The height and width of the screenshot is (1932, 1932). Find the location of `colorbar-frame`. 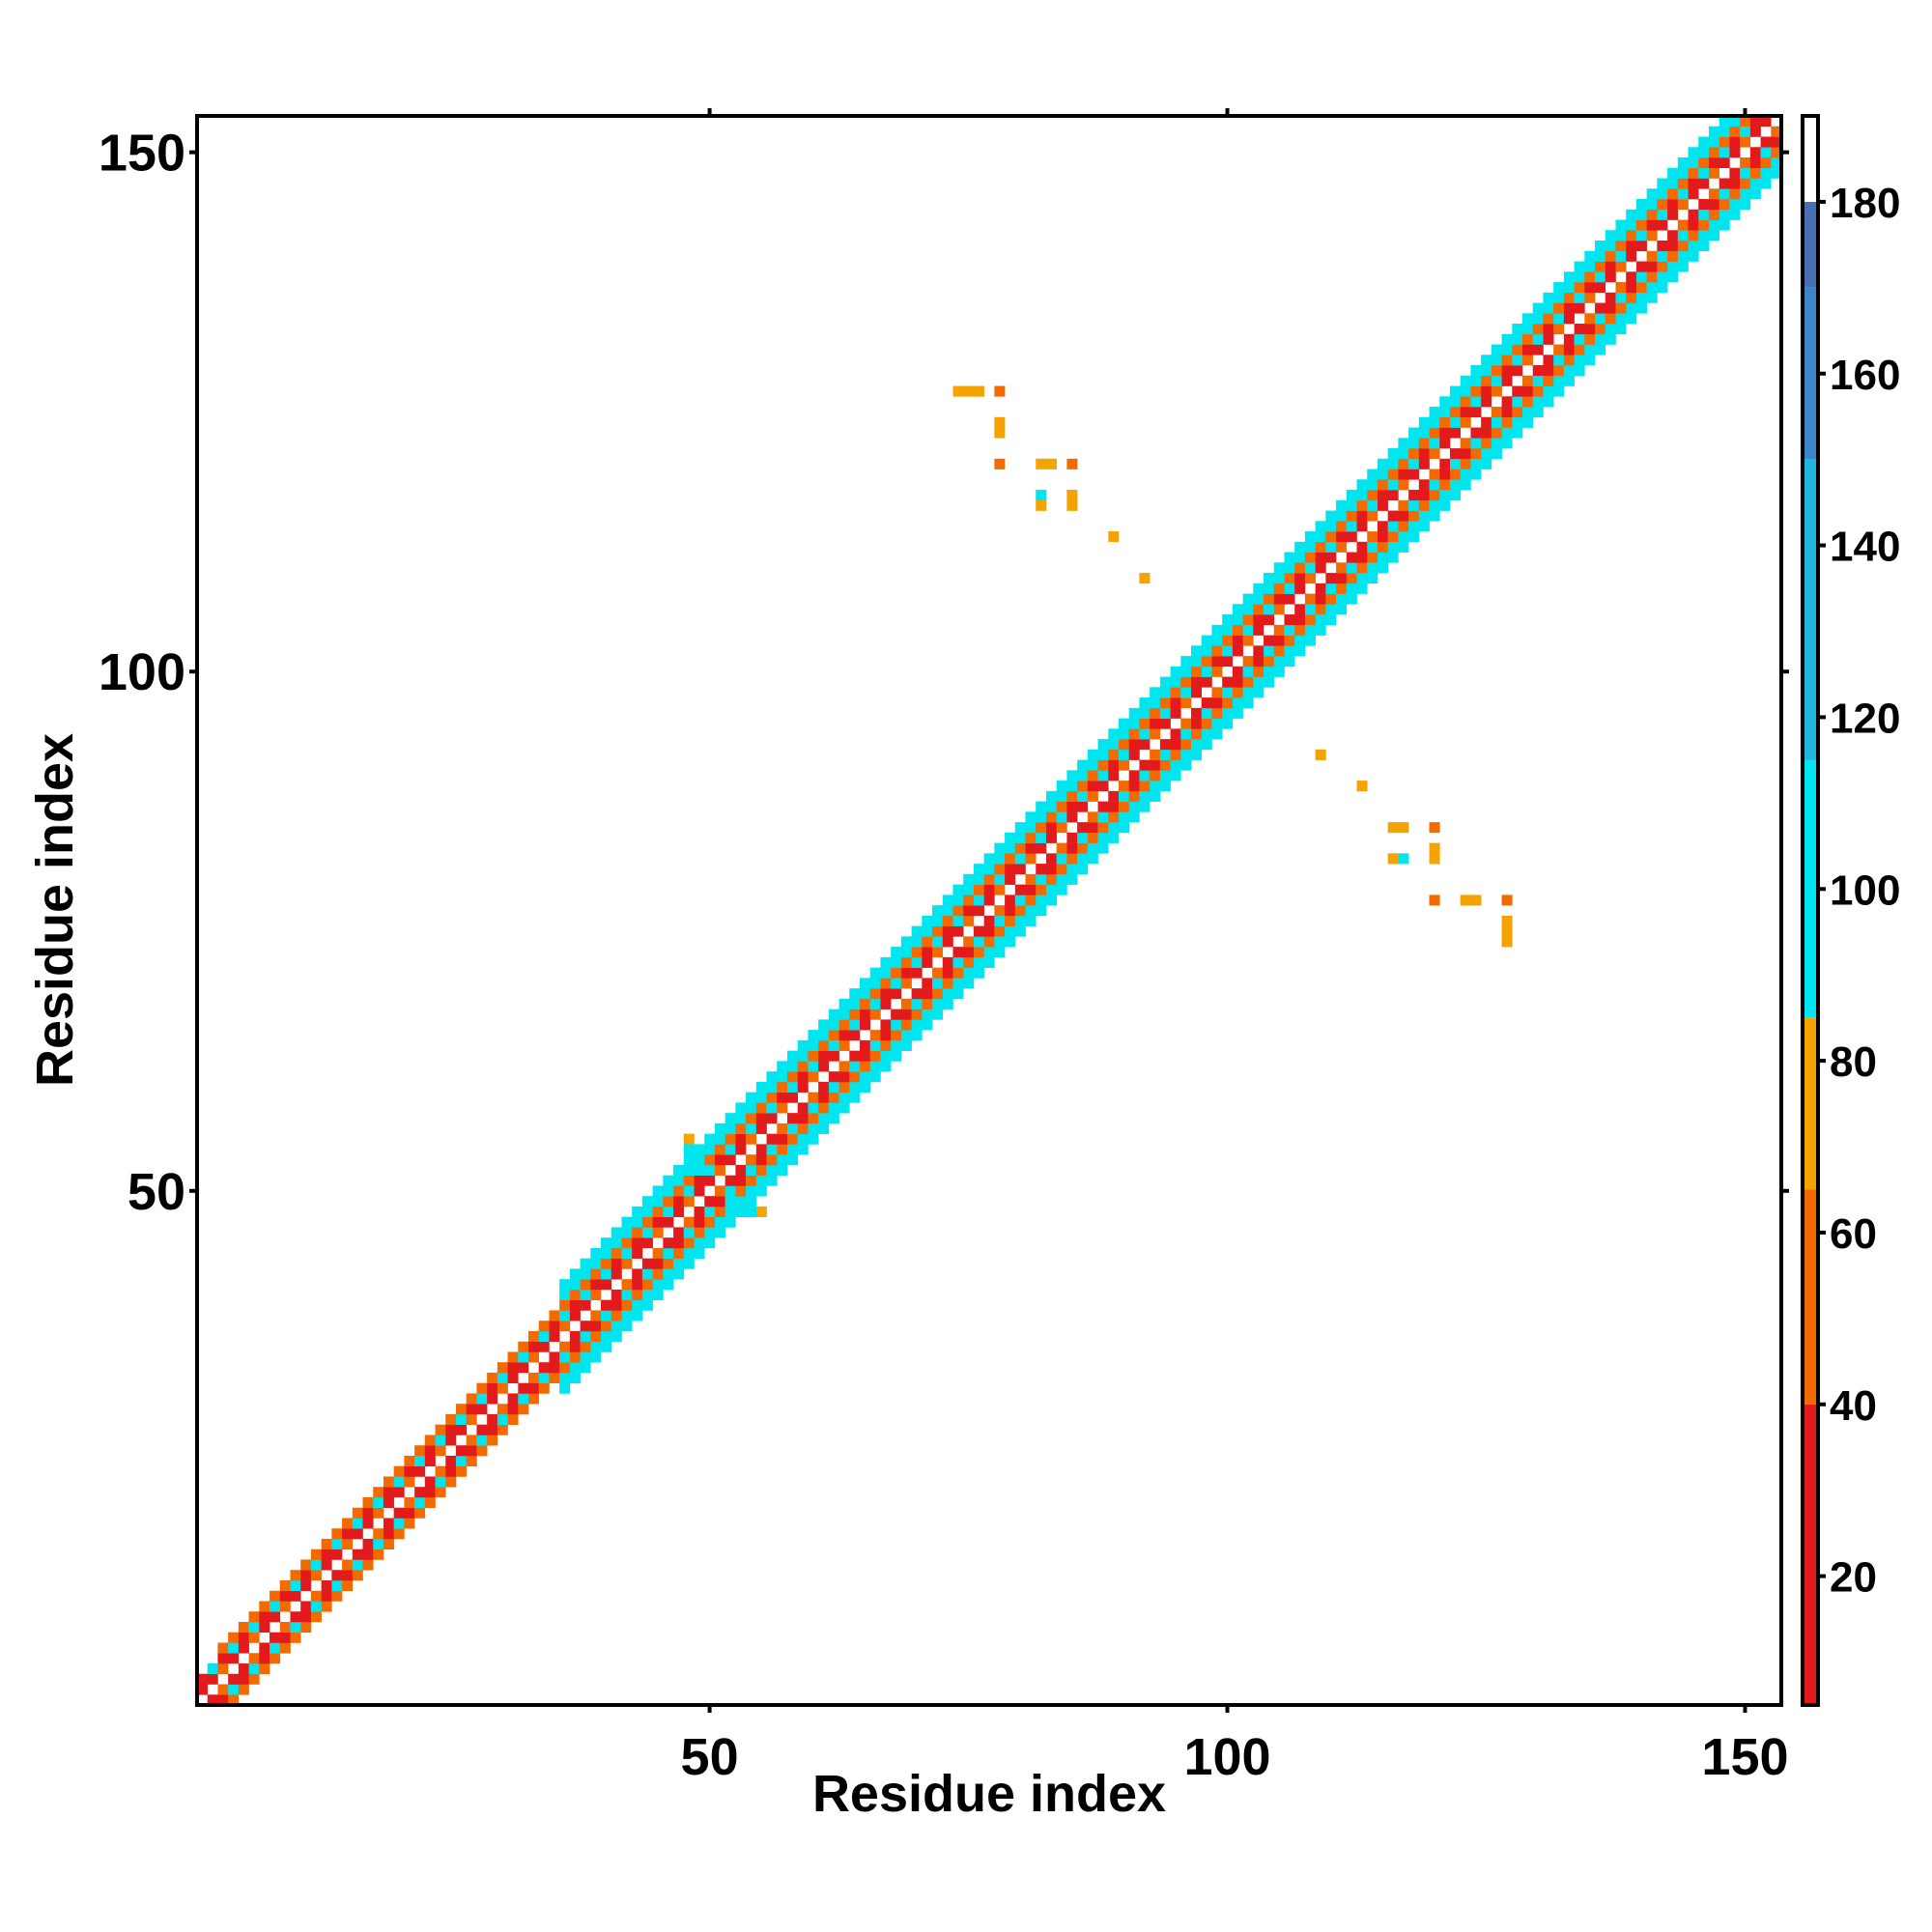

colorbar-frame is located at coordinates (1810, 910).